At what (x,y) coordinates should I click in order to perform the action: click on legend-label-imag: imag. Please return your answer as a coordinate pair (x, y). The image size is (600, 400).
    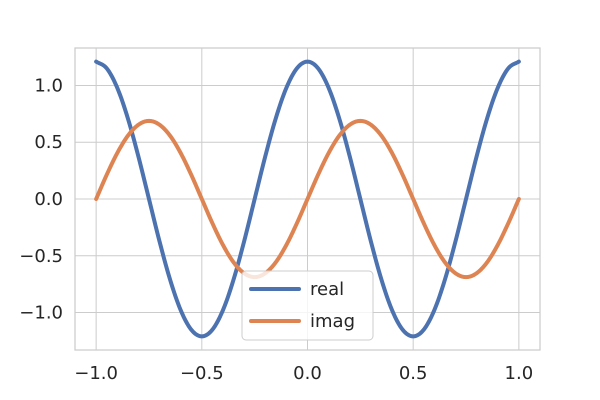
    Looking at the image, I should click on (332, 321).